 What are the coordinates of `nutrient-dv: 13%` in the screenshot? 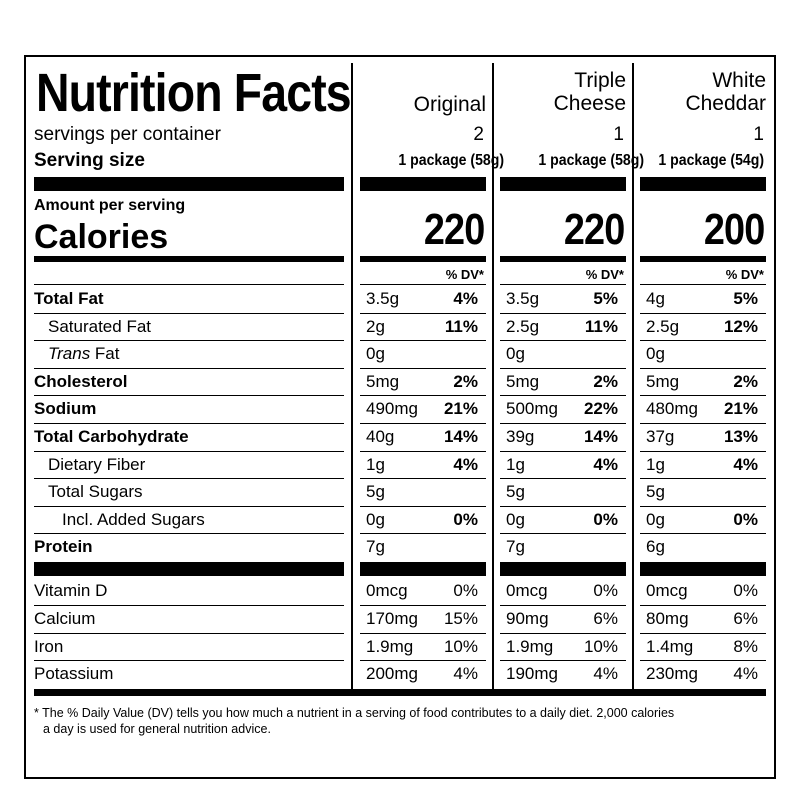 It's located at (740, 436).